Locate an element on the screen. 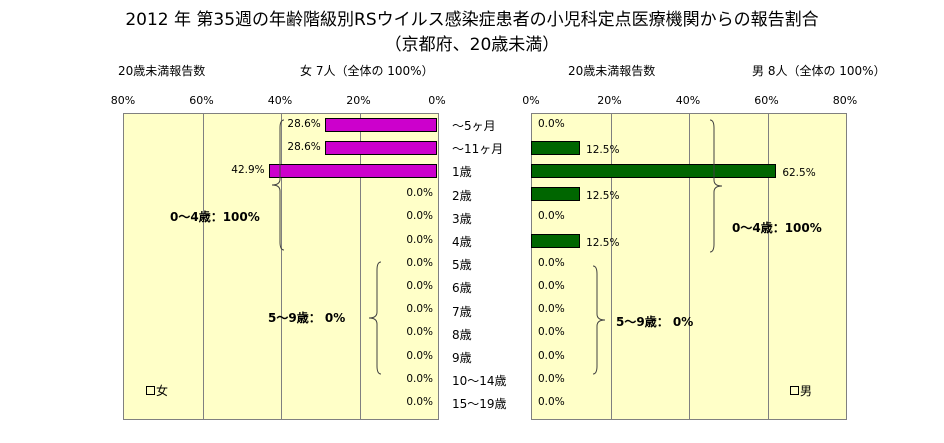  category-label: 15～19歳 is located at coordinates (479, 404).